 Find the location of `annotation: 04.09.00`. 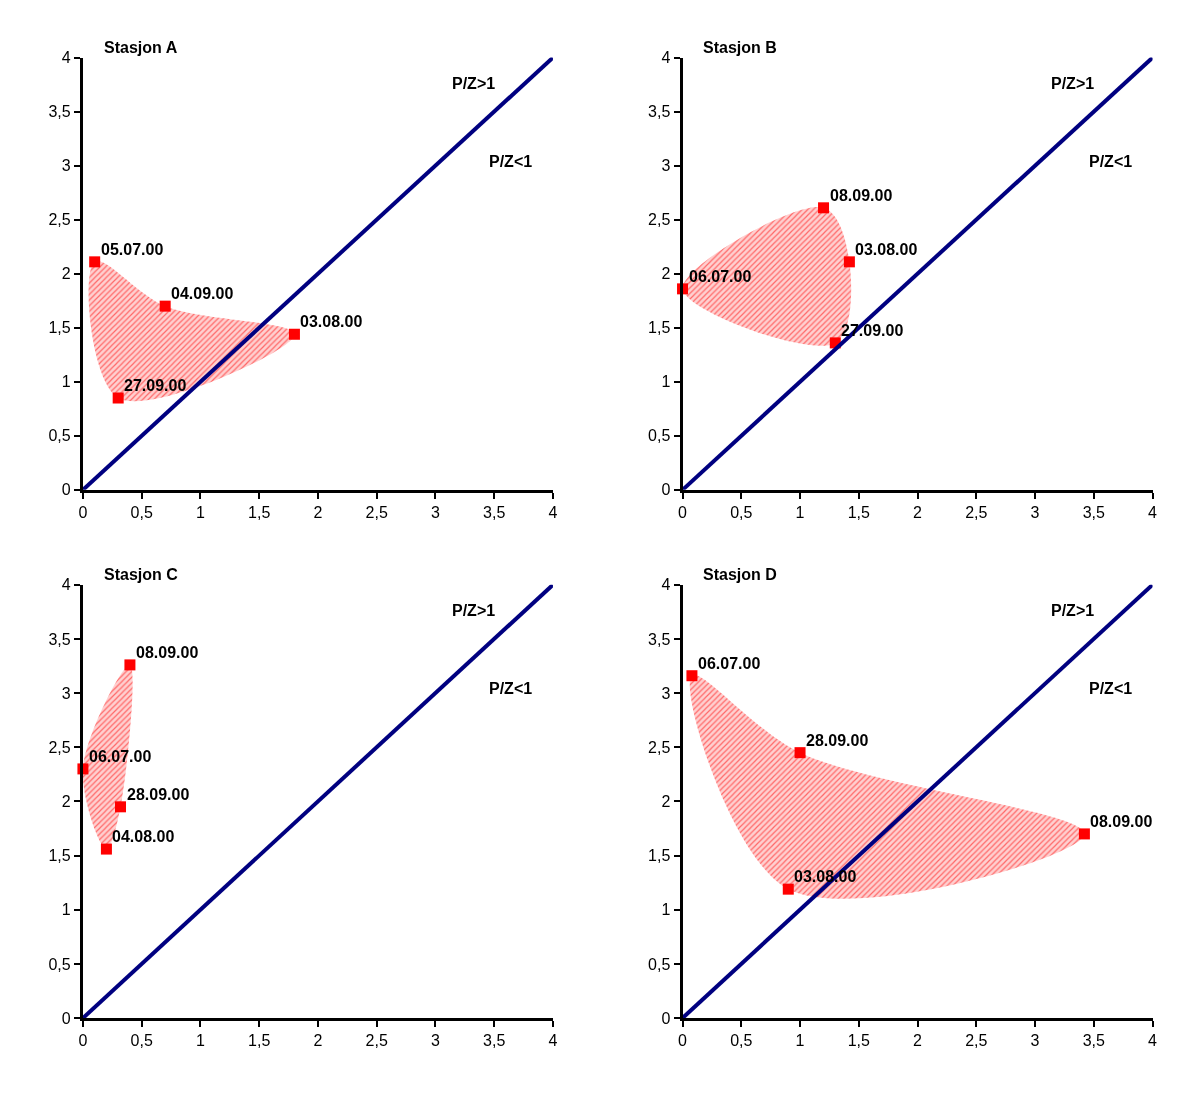

annotation: 04.09.00 is located at coordinates (202, 293).